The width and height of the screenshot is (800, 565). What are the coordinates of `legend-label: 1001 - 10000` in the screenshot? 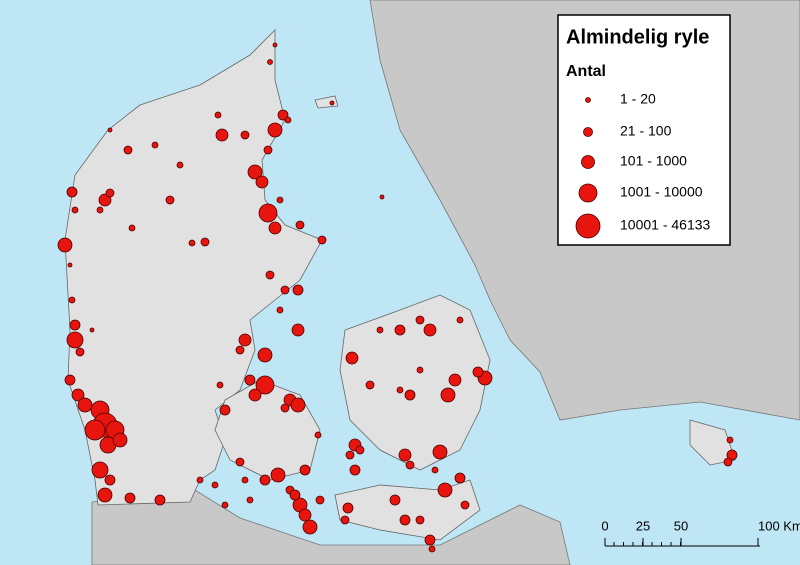 It's located at (661, 192).